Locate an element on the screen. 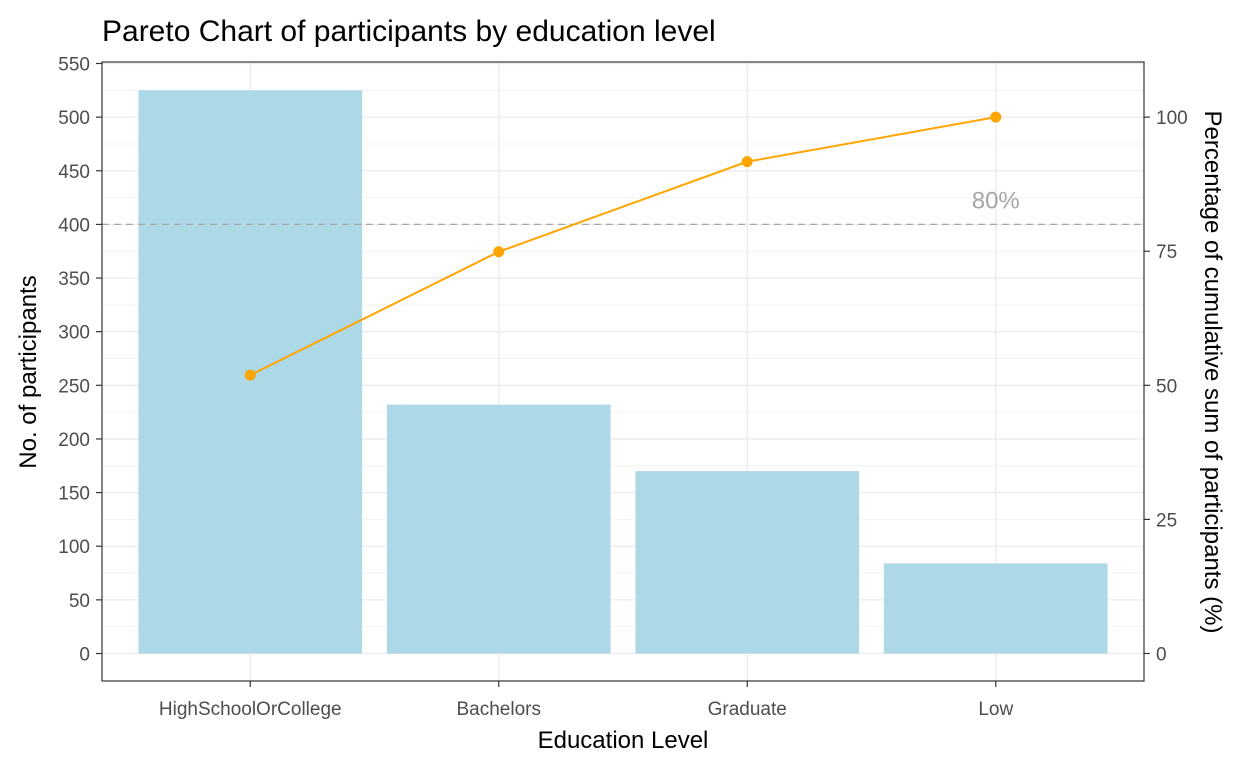 The image size is (1248, 768). y-tick-label: 0 is located at coordinates (84, 655).